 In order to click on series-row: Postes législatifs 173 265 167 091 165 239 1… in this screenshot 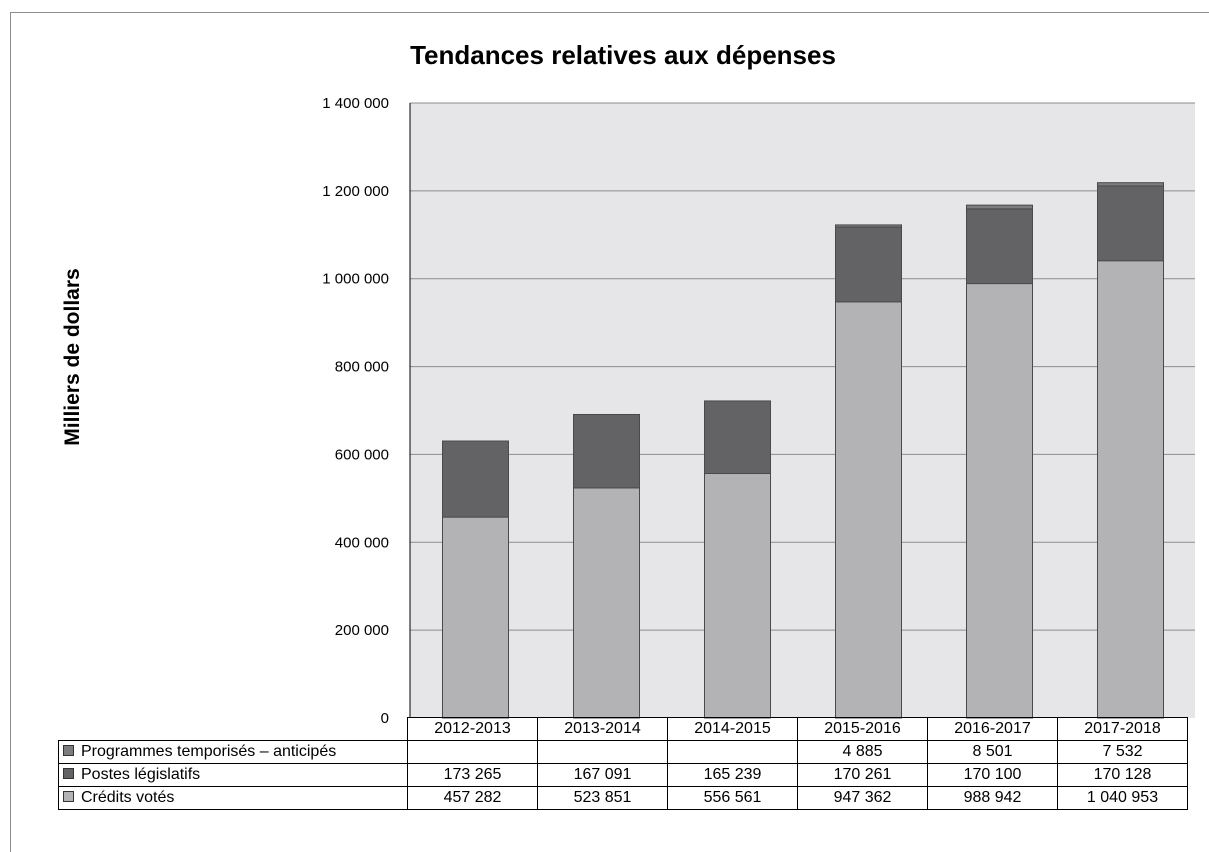, I will do `click(623, 775)`.